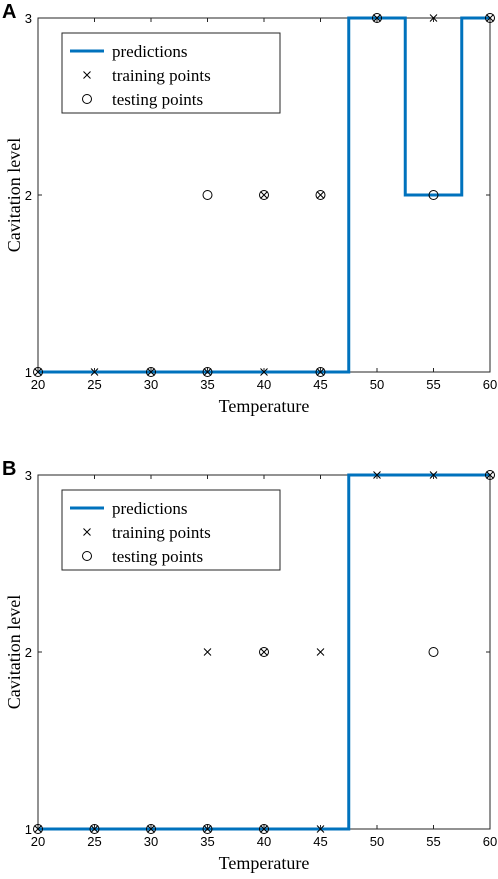 The height and width of the screenshot is (879, 498). I want to click on panel-letter: B, so click(9, 469).